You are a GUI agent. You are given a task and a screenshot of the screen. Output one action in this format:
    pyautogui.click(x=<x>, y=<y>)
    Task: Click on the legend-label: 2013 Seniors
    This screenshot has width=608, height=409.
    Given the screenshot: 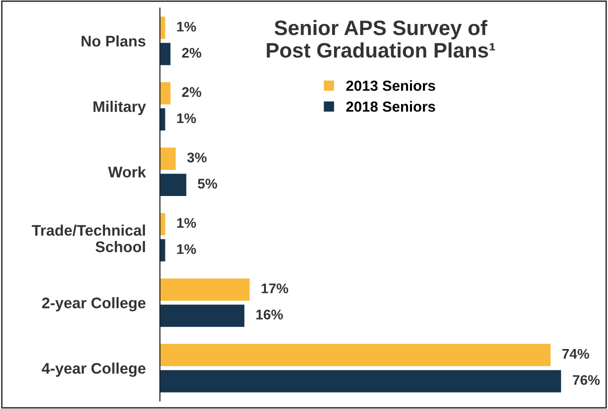 What is the action you would take?
    pyautogui.click(x=391, y=85)
    